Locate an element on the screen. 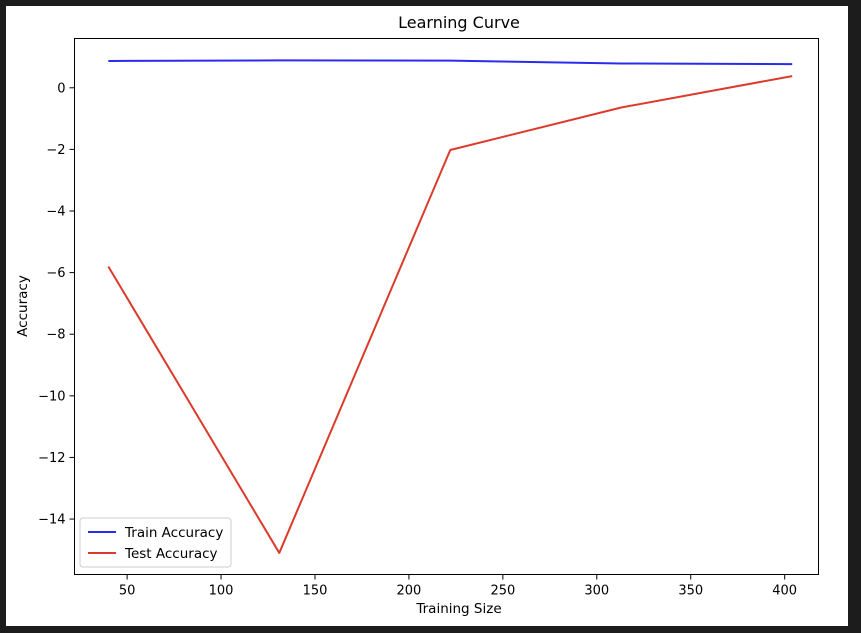 The width and height of the screenshot is (861, 633). y-tick-label: −14 is located at coordinates (51, 520).